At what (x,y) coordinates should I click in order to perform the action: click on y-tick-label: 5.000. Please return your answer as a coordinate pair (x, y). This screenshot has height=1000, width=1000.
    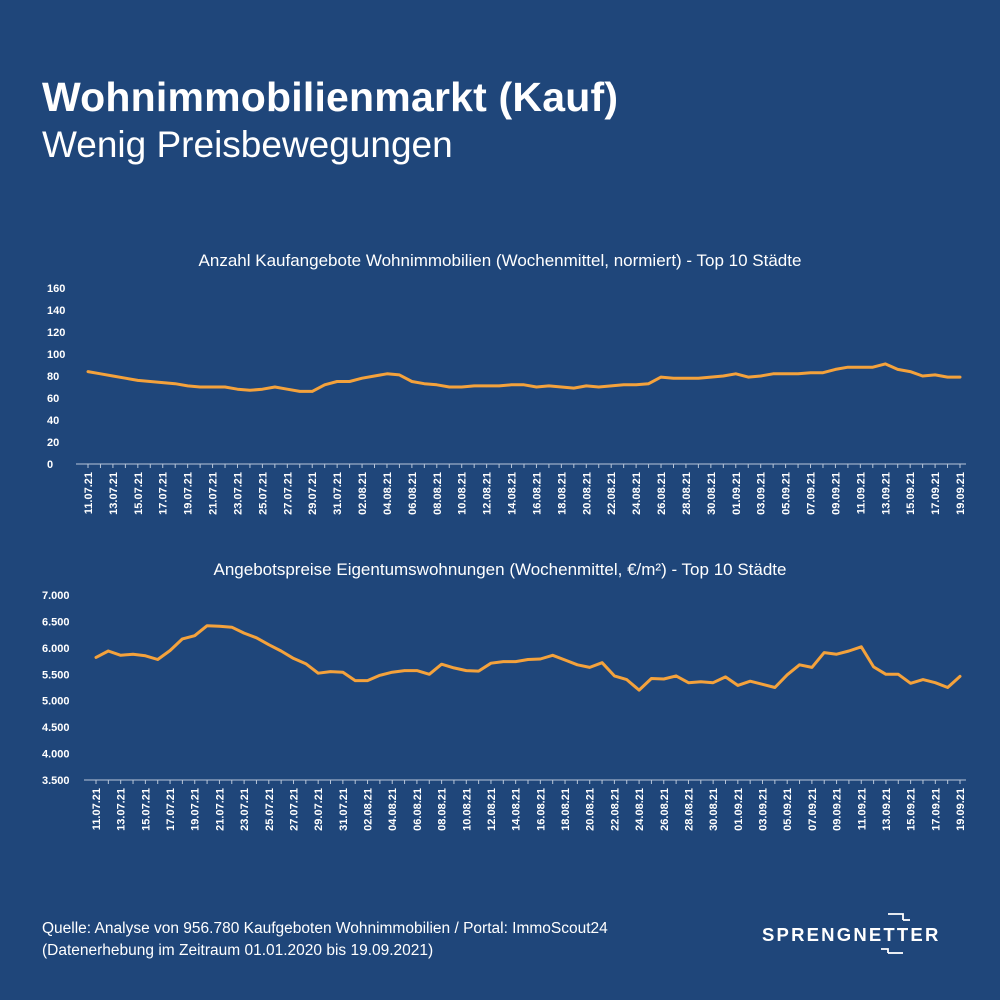
    Looking at the image, I should click on (56, 702).